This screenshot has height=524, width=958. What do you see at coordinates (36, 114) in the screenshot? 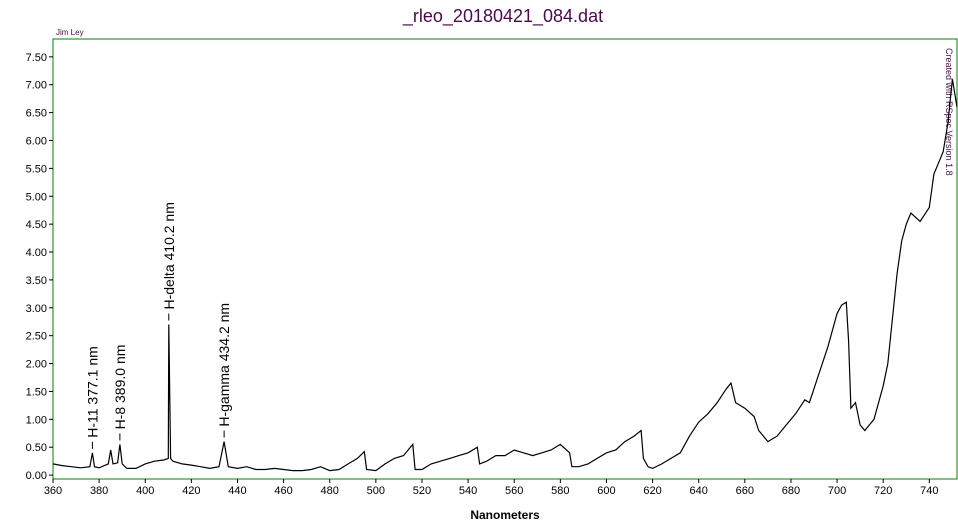
I see `y-tick-label: 6.50` at bounding box center [36, 114].